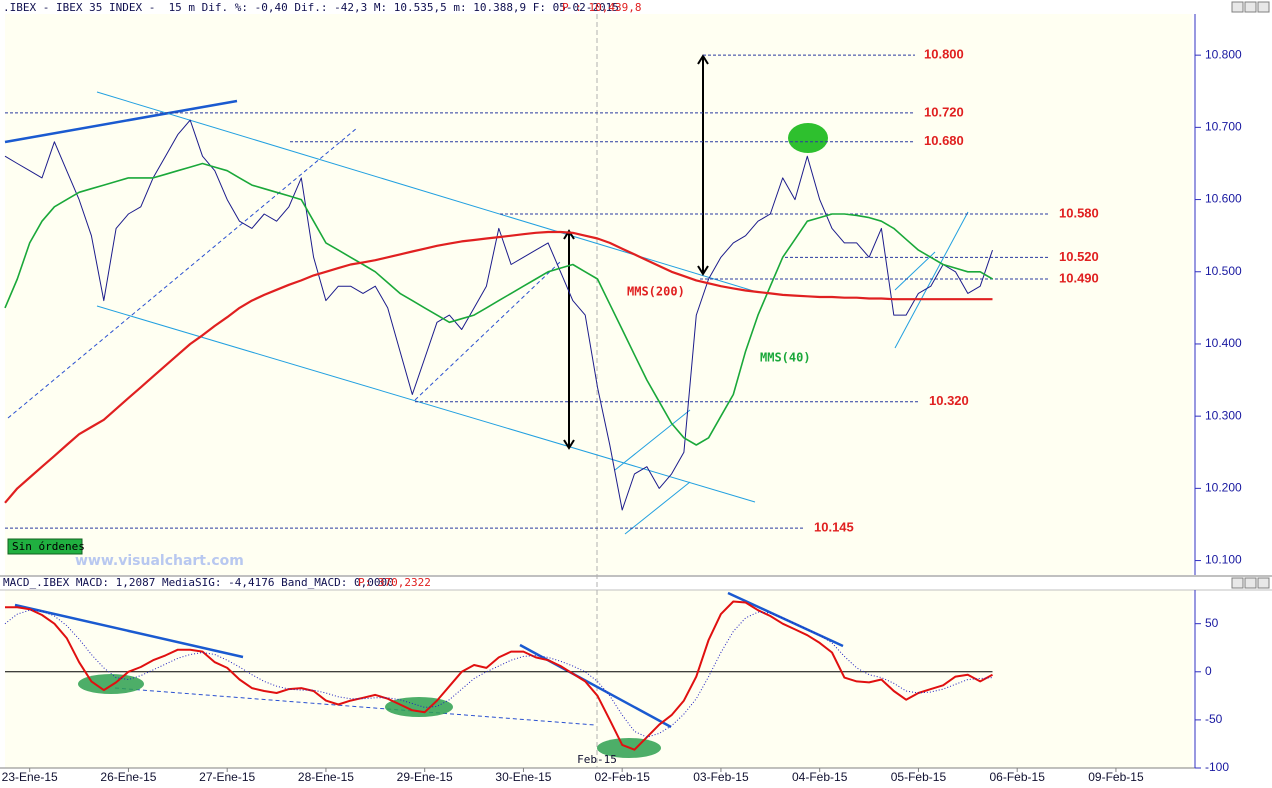  I want to click on x-tick-label: 28-Ene-15, so click(326, 777).